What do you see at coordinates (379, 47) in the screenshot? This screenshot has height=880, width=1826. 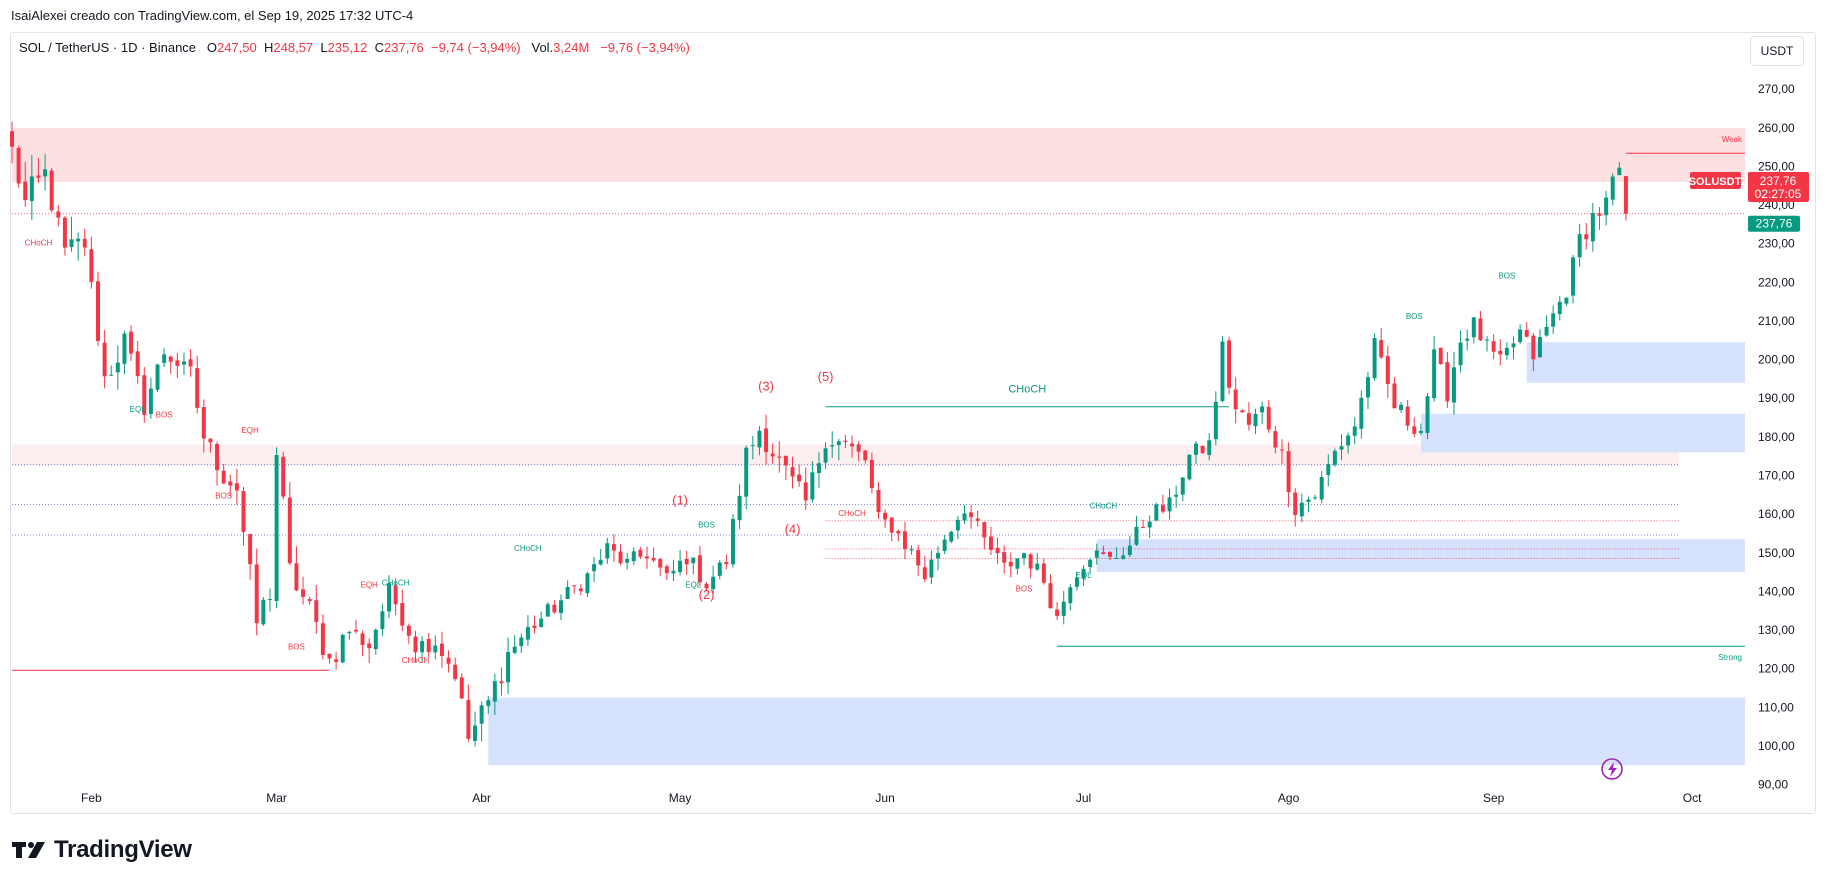 I see `close-label: C` at bounding box center [379, 47].